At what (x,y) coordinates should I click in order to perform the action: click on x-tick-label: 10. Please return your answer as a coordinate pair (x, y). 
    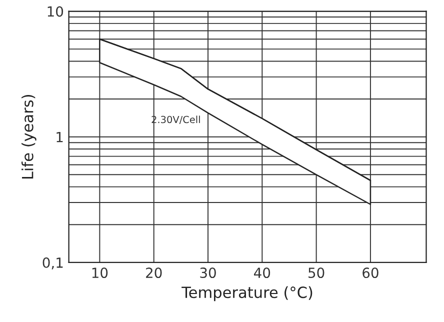
    Looking at the image, I should click on (100, 273).